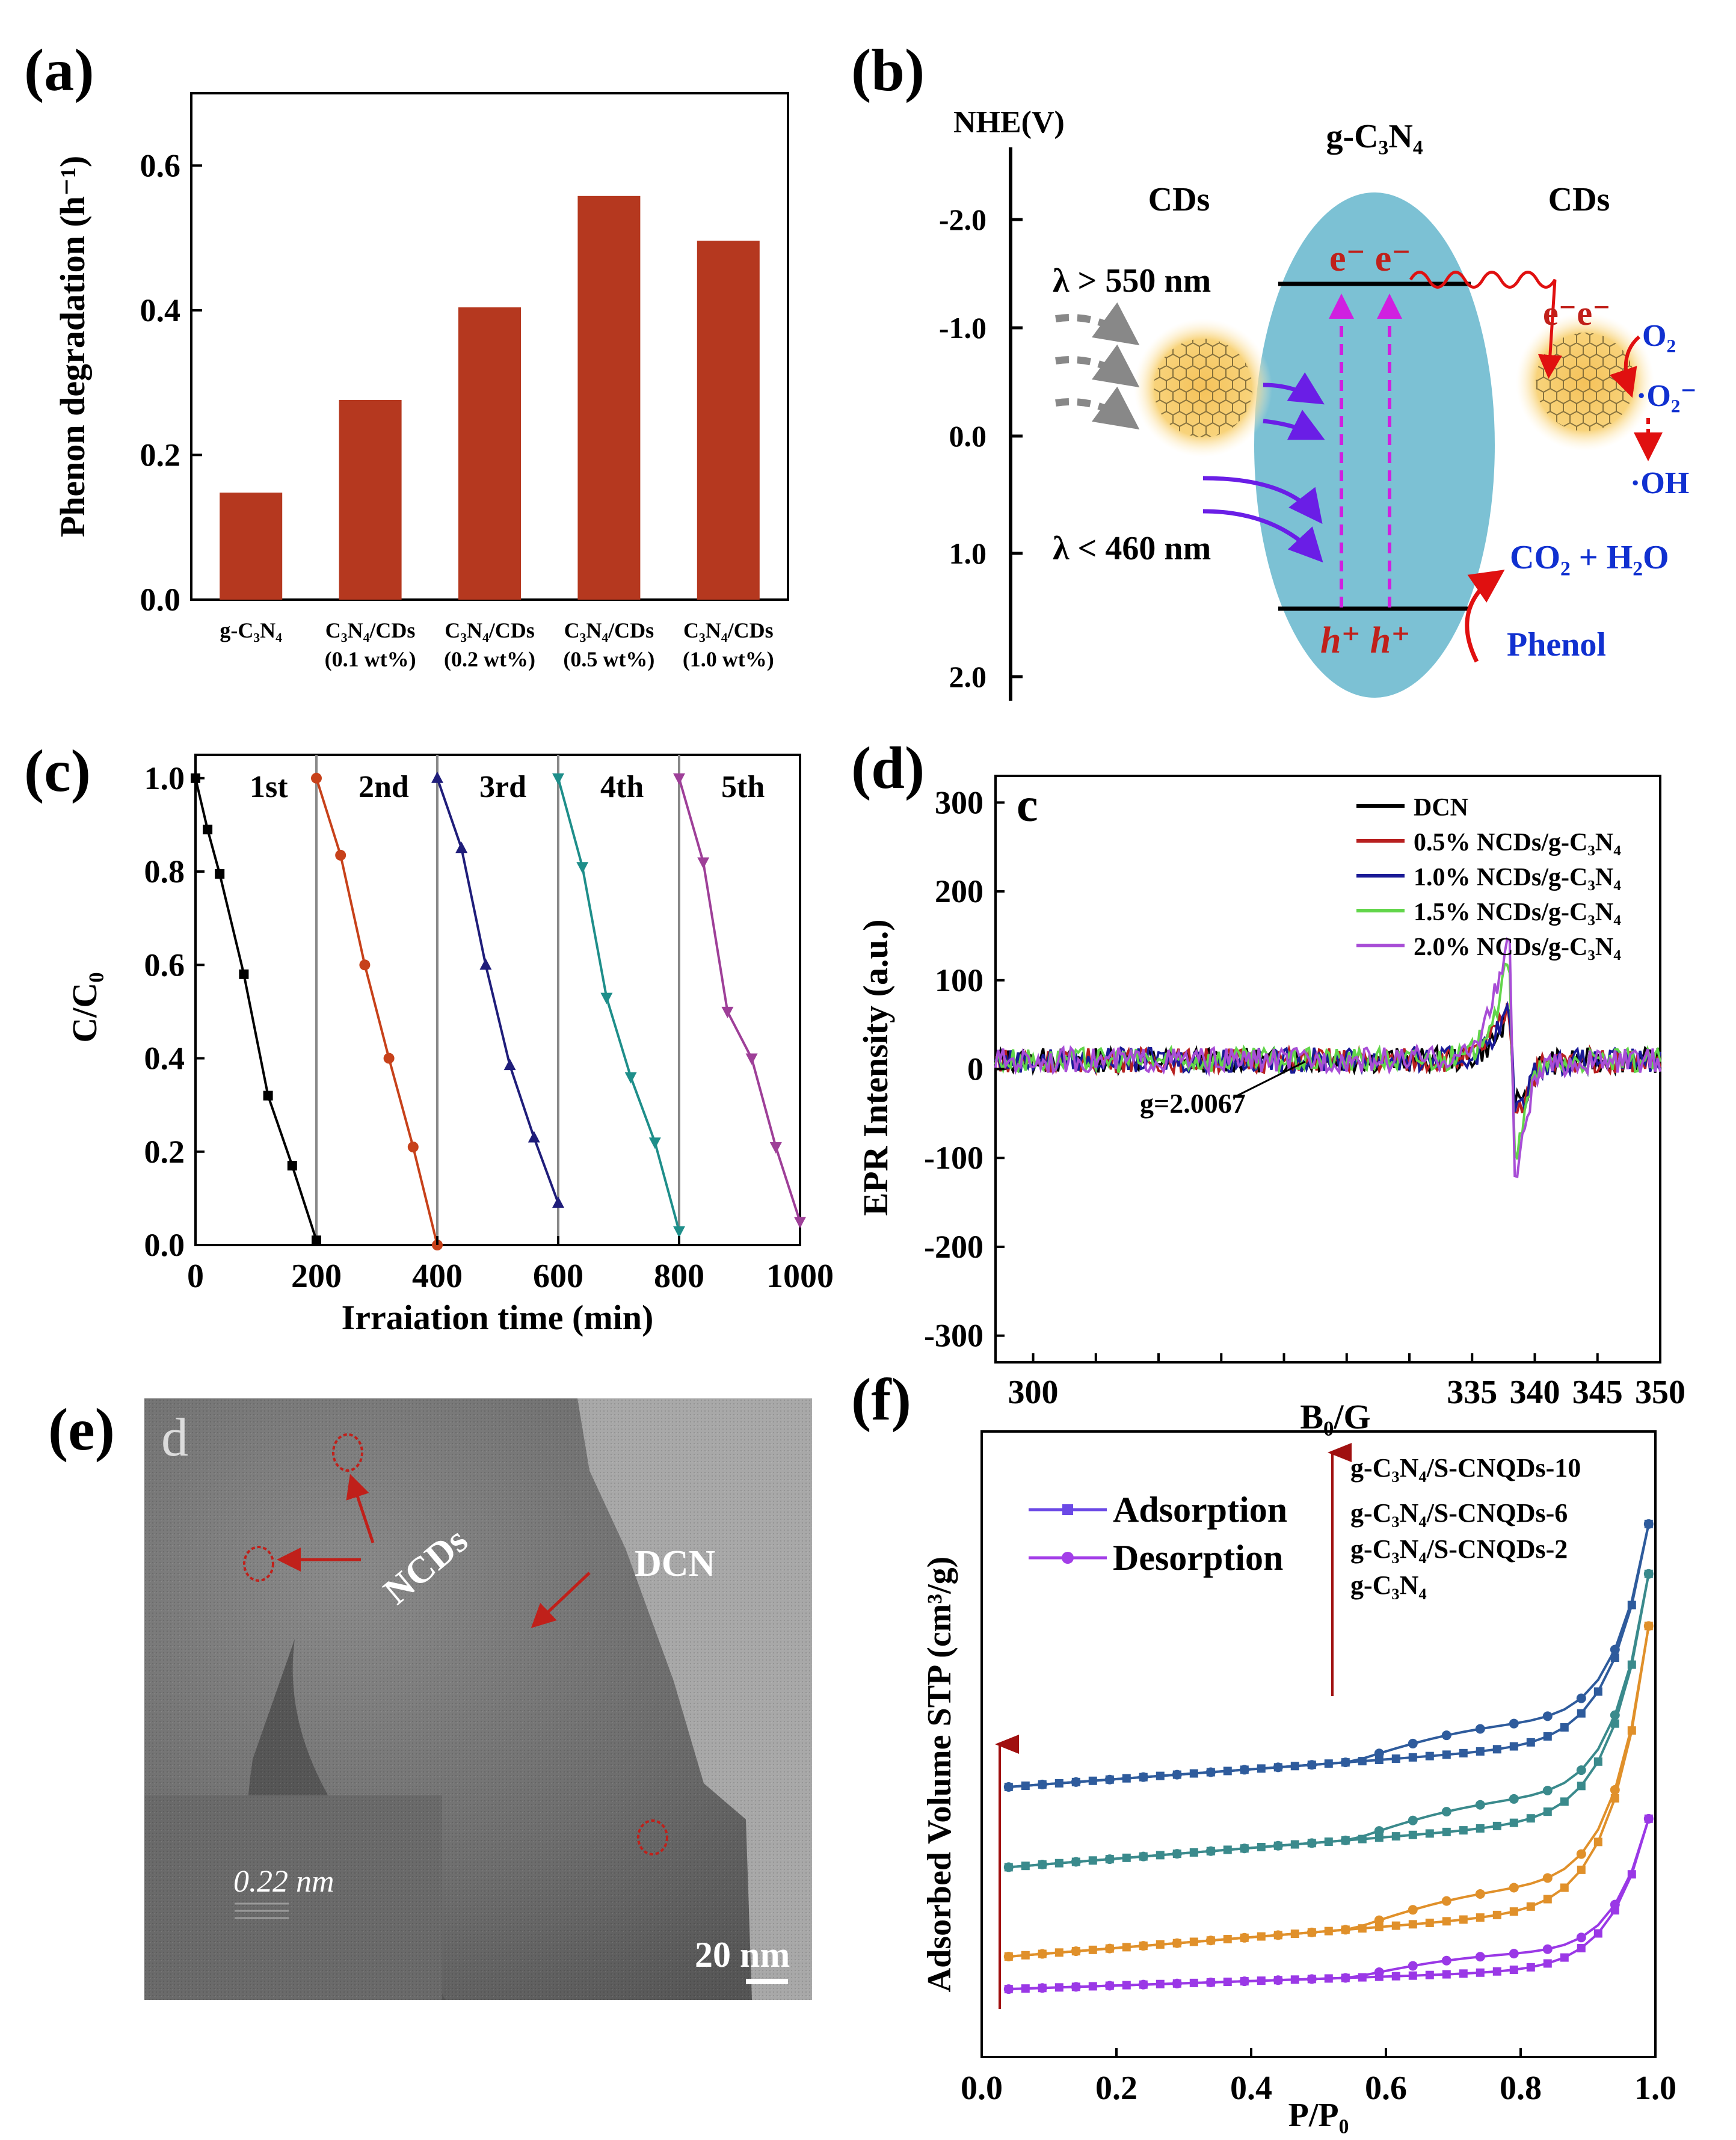  What do you see at coordinates (1375, 445) in the screenshot?
I see `g-c3n4-ellipse` at bounding box center [1375, 445].